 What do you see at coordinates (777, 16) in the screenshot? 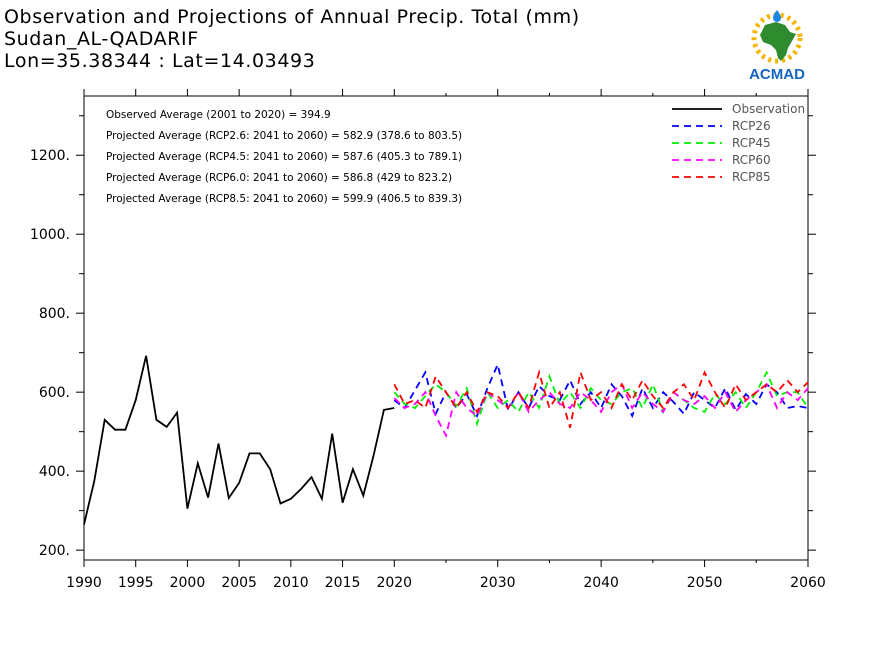
I see `water-drop-icon` at bounding box center [777, 16].